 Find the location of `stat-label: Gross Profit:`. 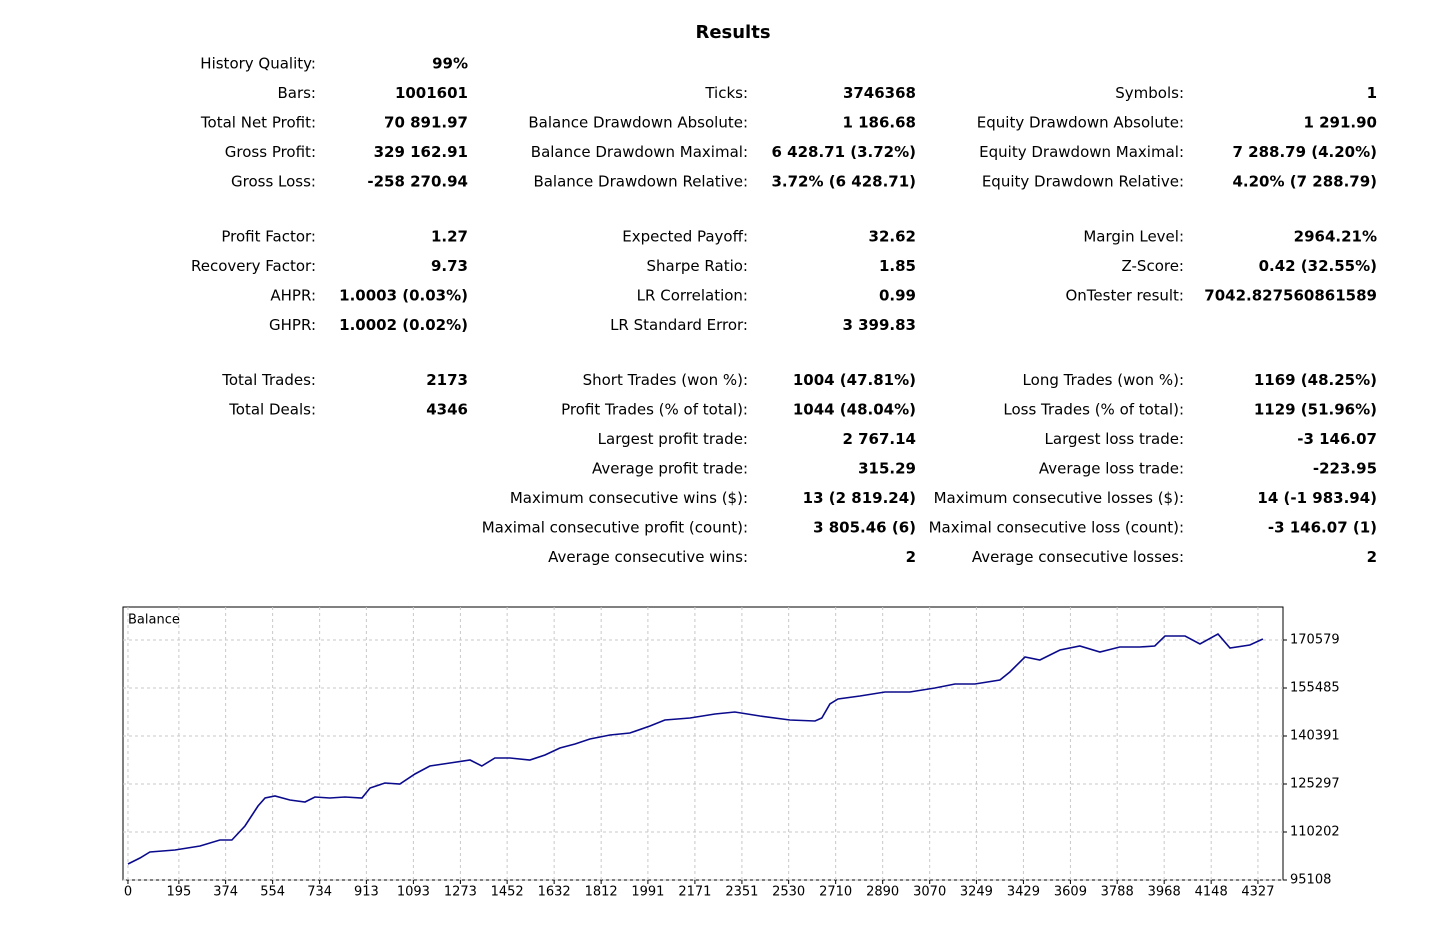

stat-label: Gross Profit: is located at coordinates (270, 152).